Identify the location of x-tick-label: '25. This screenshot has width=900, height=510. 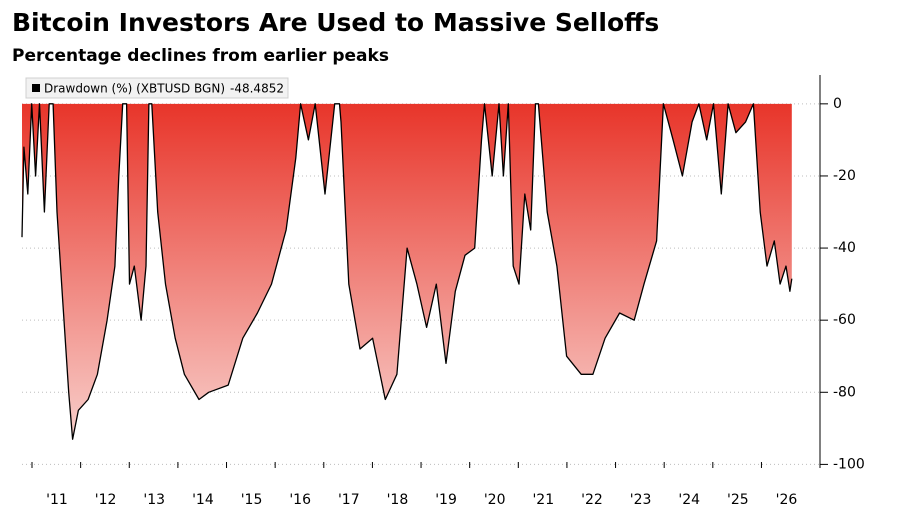
(738, 500).